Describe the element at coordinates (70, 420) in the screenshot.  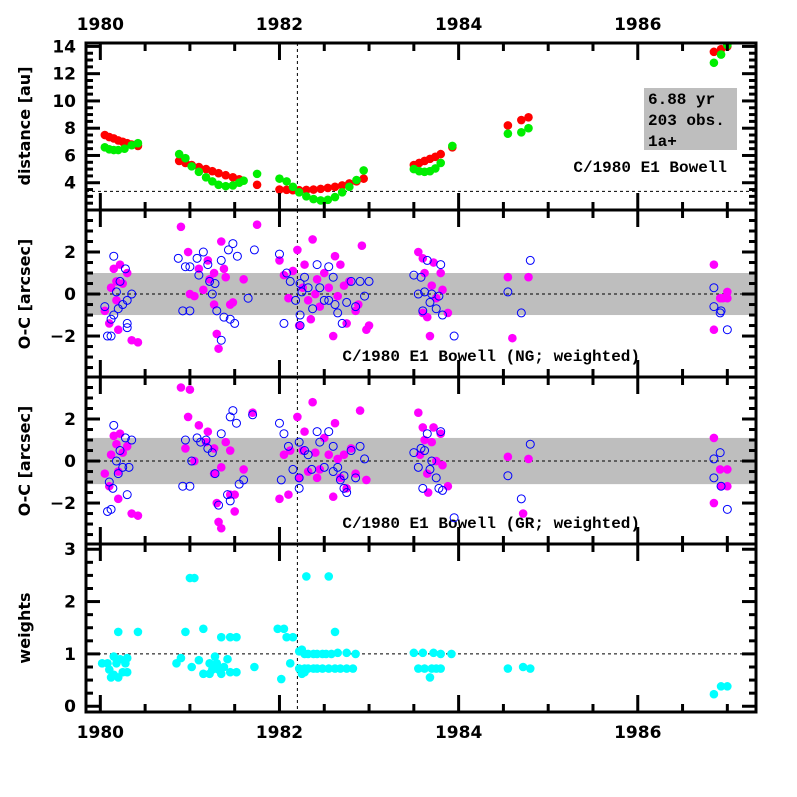
I see `y-tick-label: 2` at that location.